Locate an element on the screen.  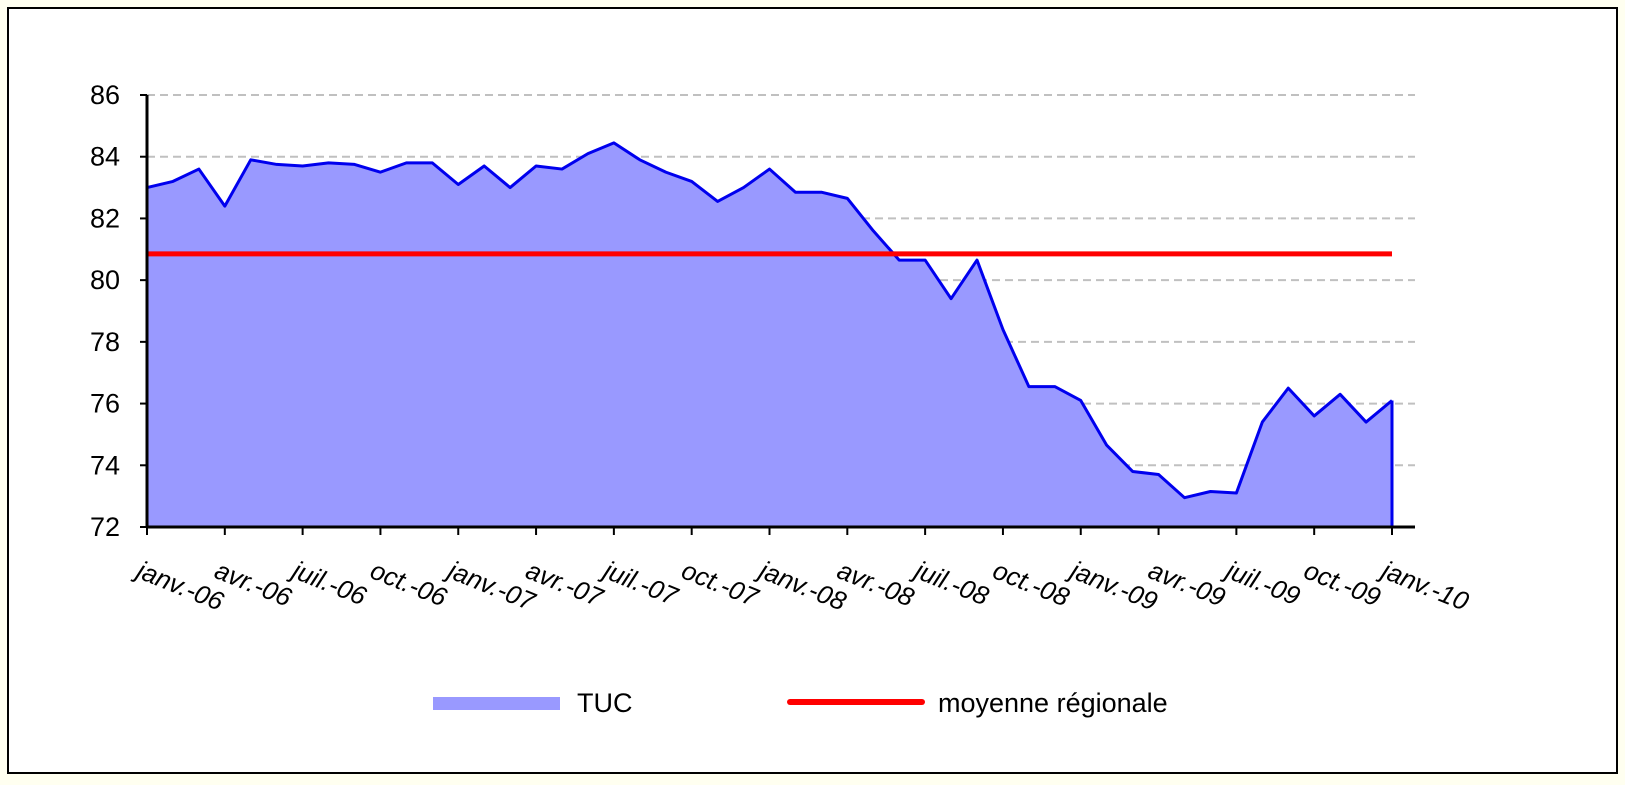
y-tick-label: 80 is located at coordinates (105, 280).